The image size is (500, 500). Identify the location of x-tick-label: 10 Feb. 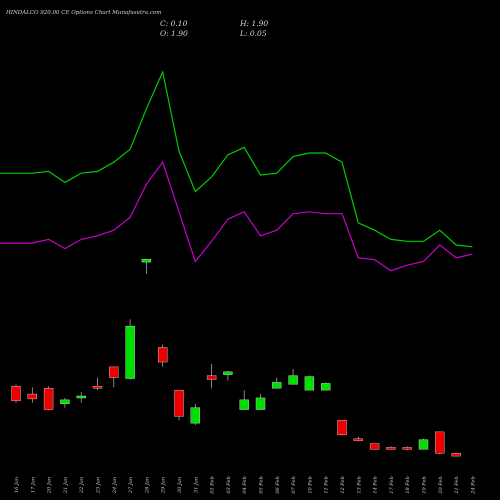
(310, 484).